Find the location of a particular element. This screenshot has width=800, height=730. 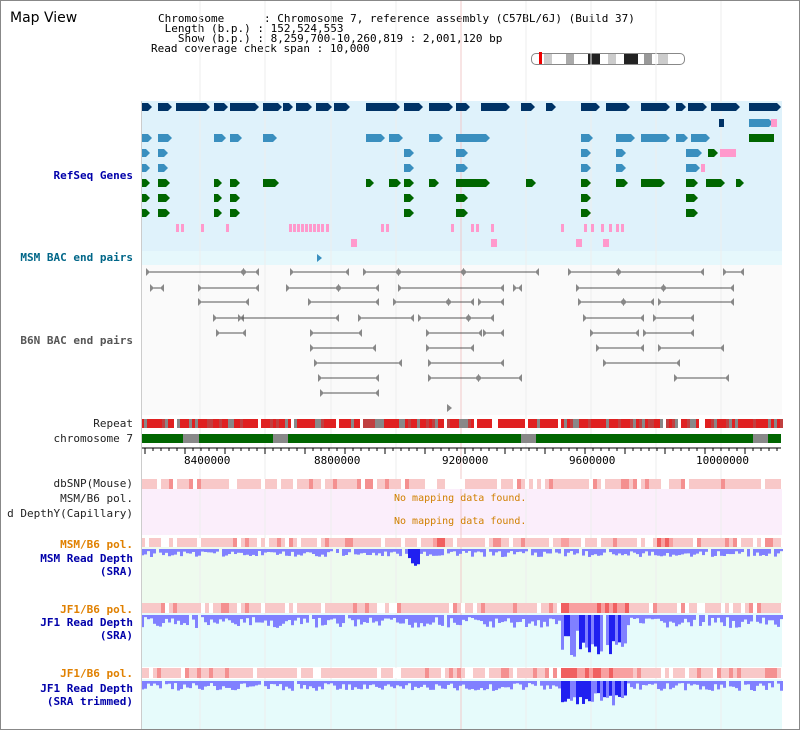

msm-bac-label: MSM BAC end pairs is located at coordinates (76, 257).